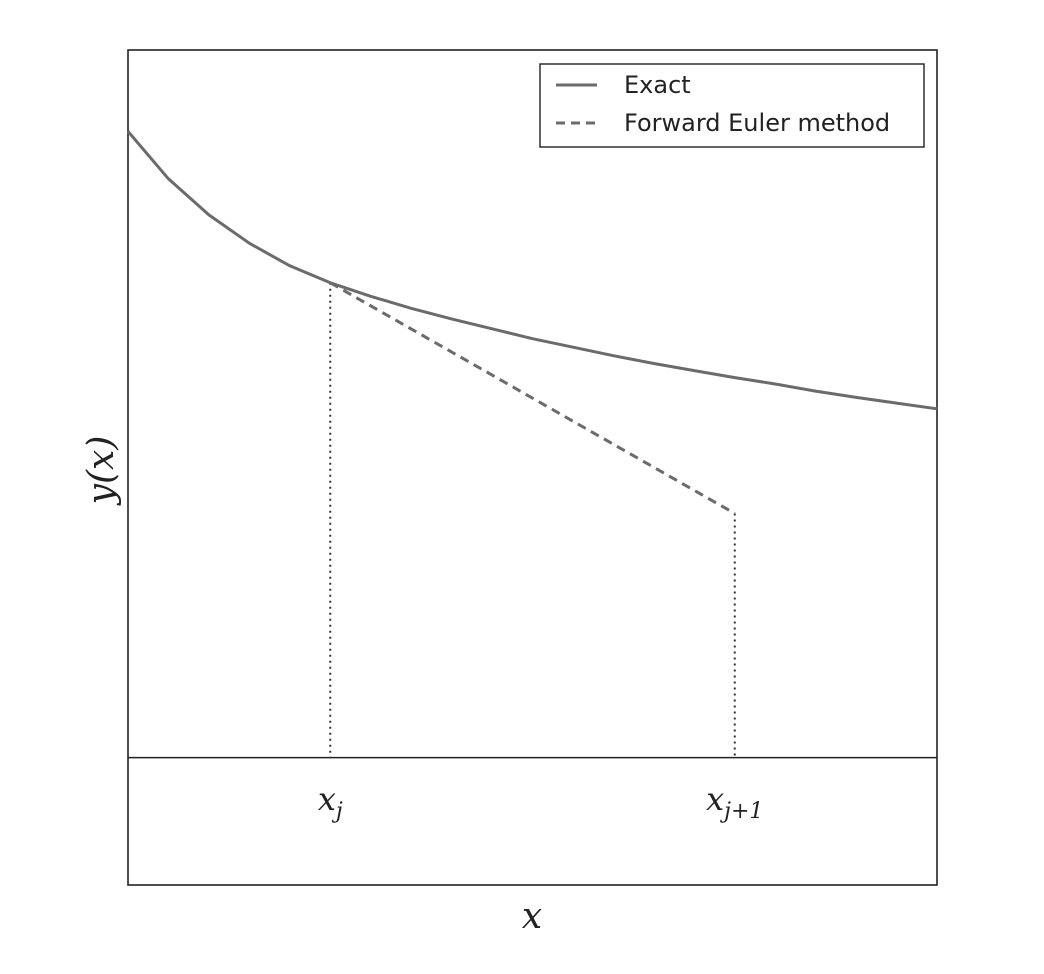 Image resolution: width=1044 pixels, height=974 pixels. What do you see at coordinates (734, 802) in the screenshot?
I see `guide-tick-label-1: xj+1` at bounding box center [734, 802].